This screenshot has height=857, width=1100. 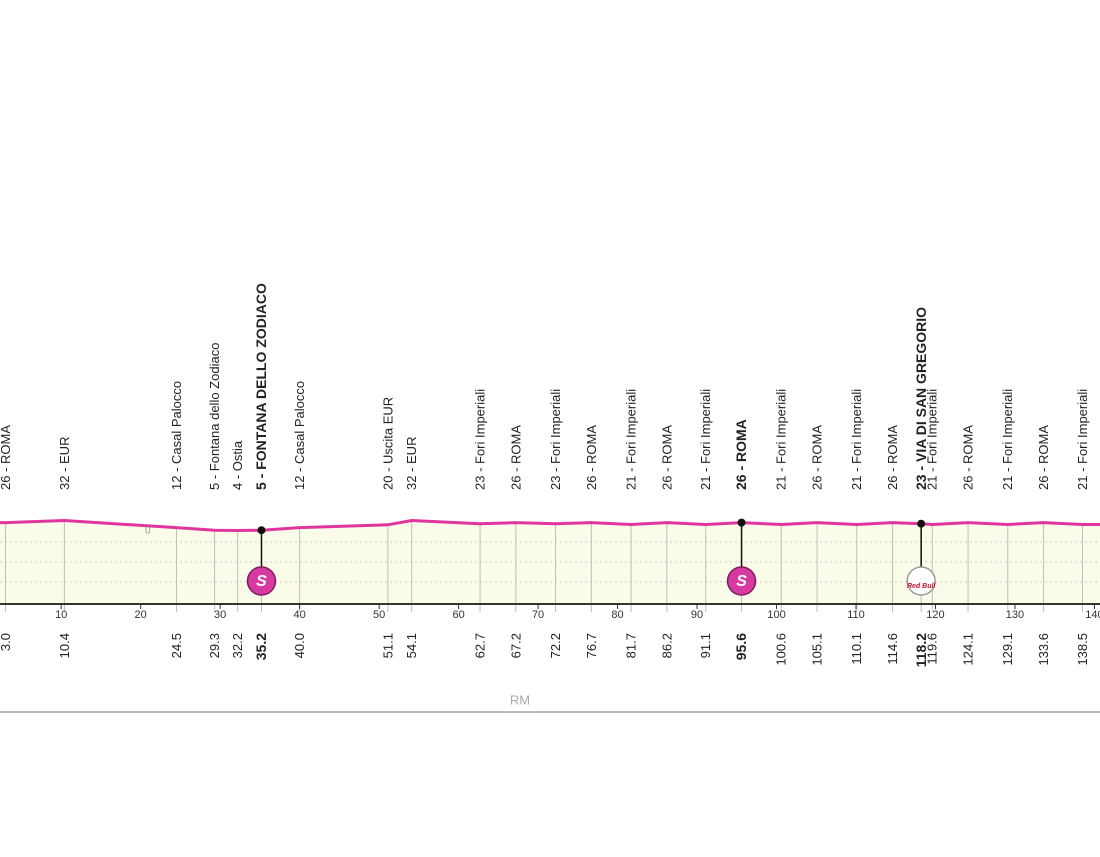 What do you see at coordinates (176, 645) in the screenshot?
I see `distance-label: 24.5` at bounding box center [176, 645].